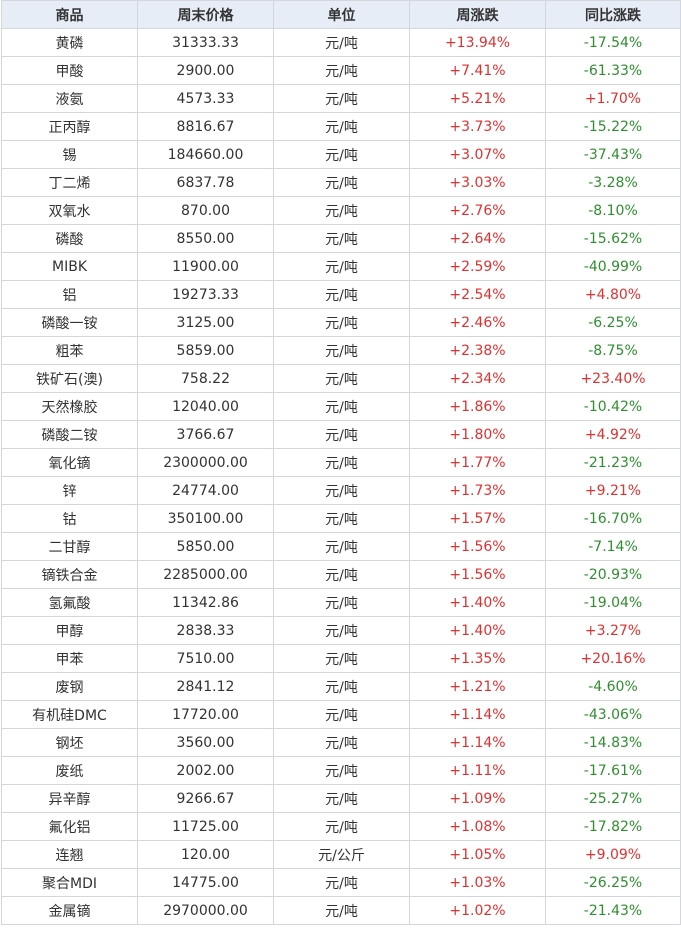  What do you see at coordinates (205, 42) in the screenshot?
I see `price-cell: 31333.33` at bounding box center [205, 42].